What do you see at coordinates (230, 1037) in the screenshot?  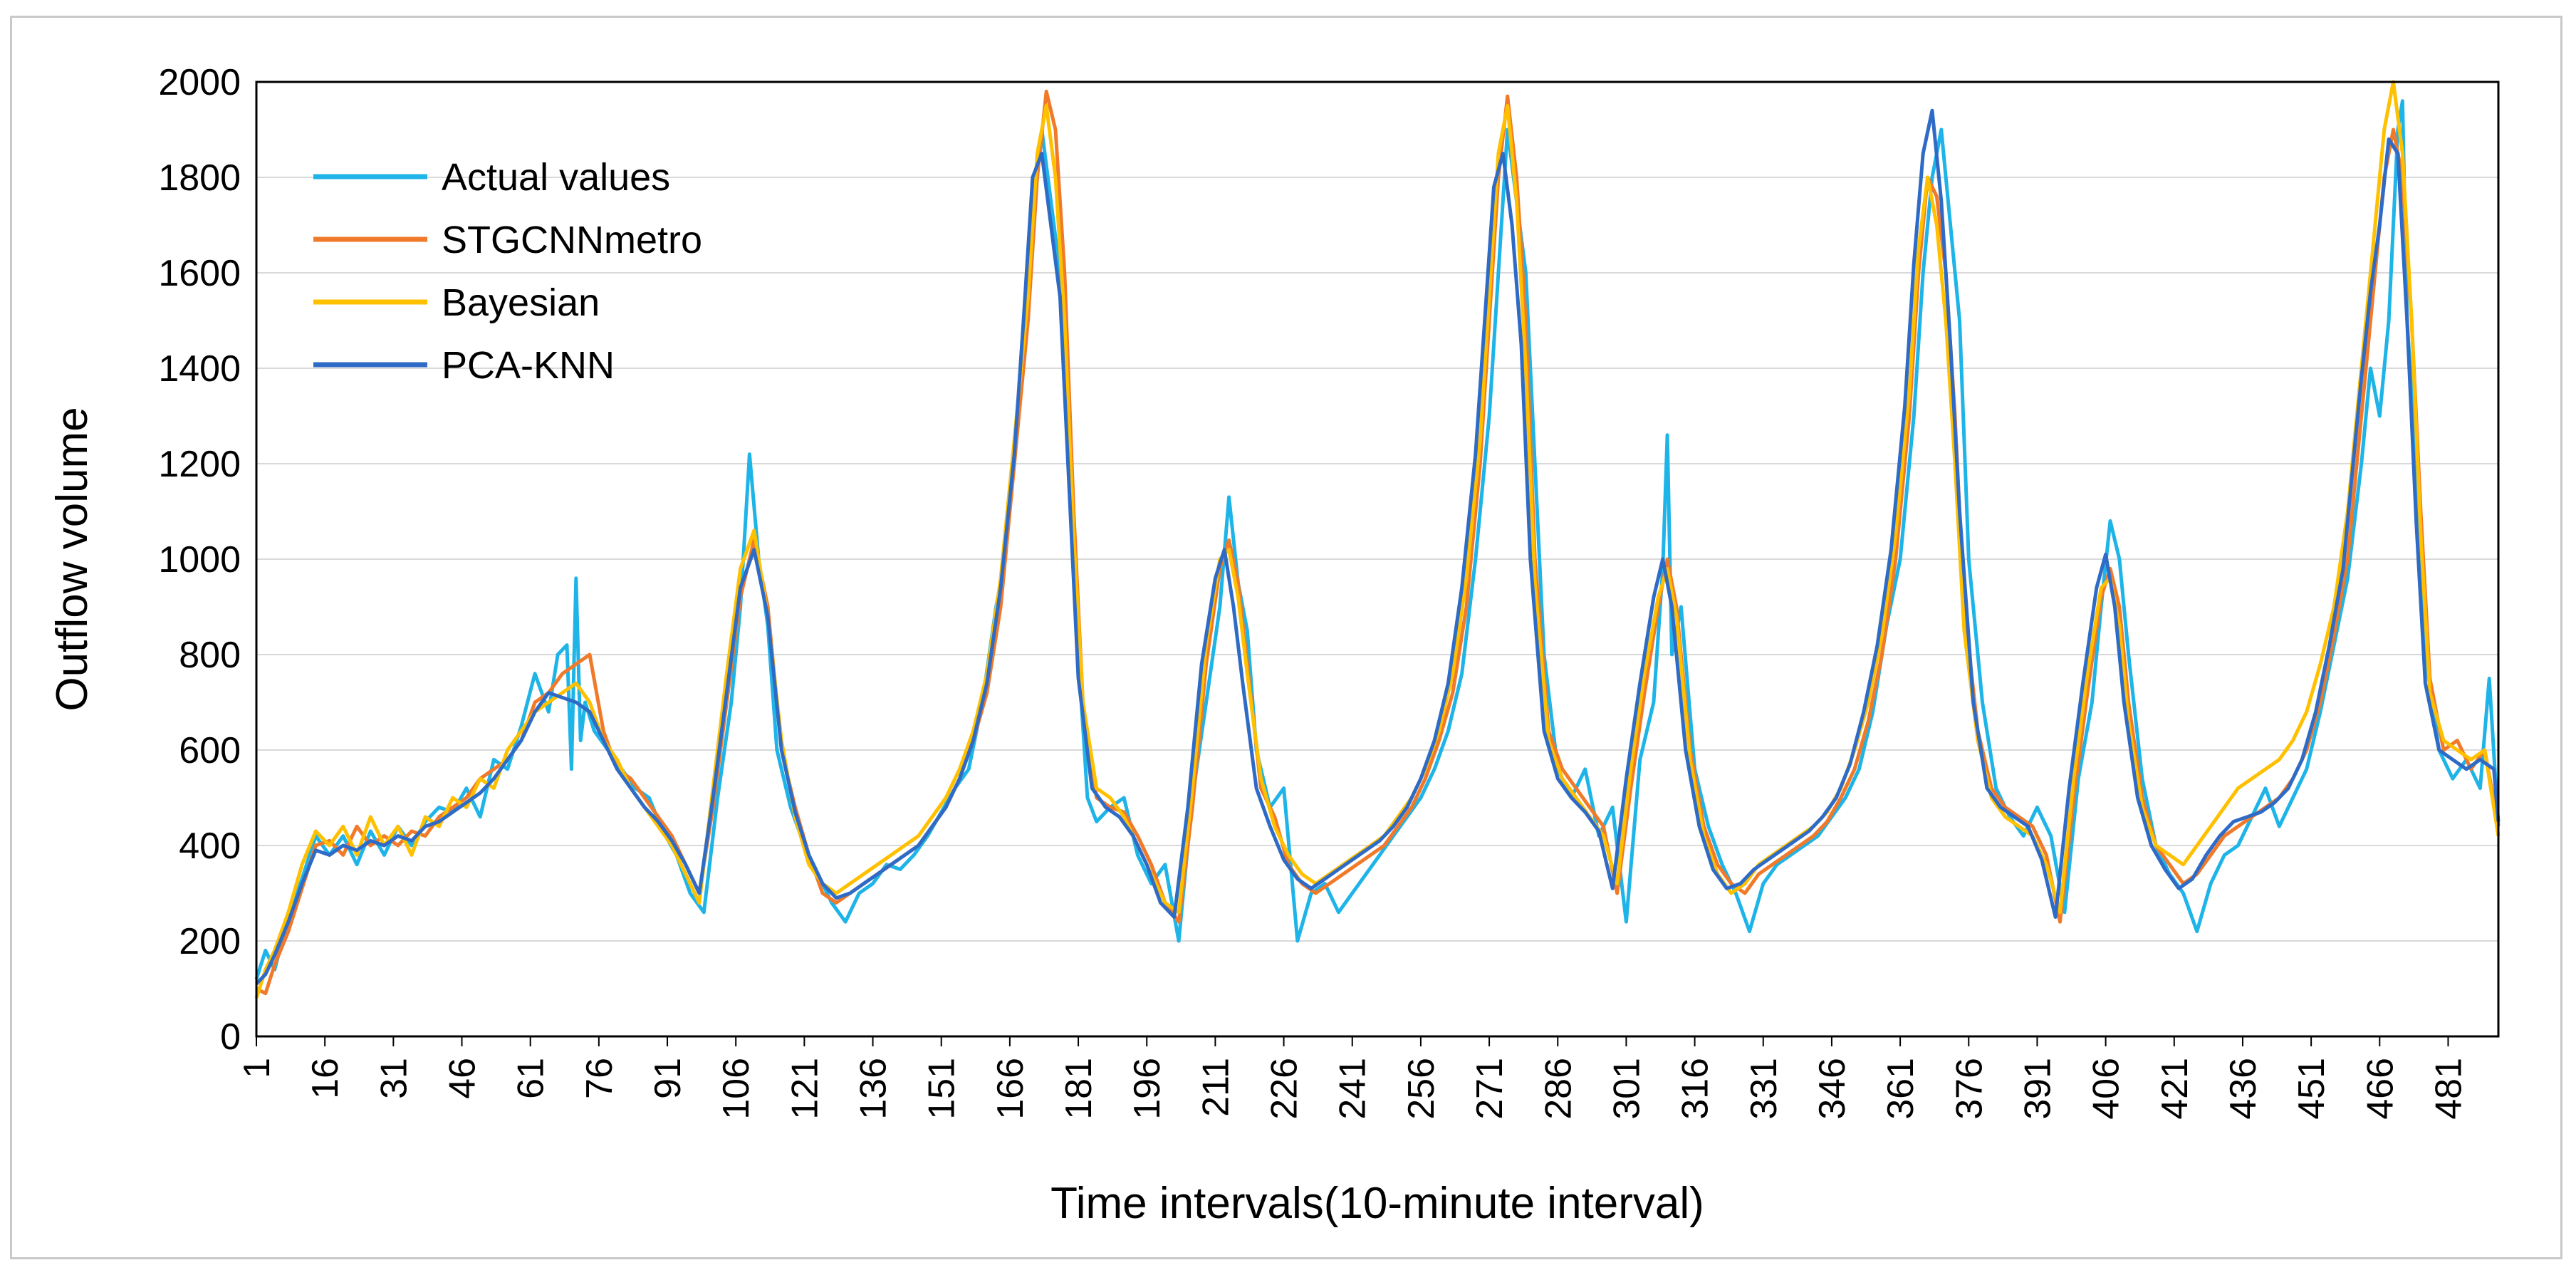 I see `y-tick-label: 0` at bounding box center [230, 1037].